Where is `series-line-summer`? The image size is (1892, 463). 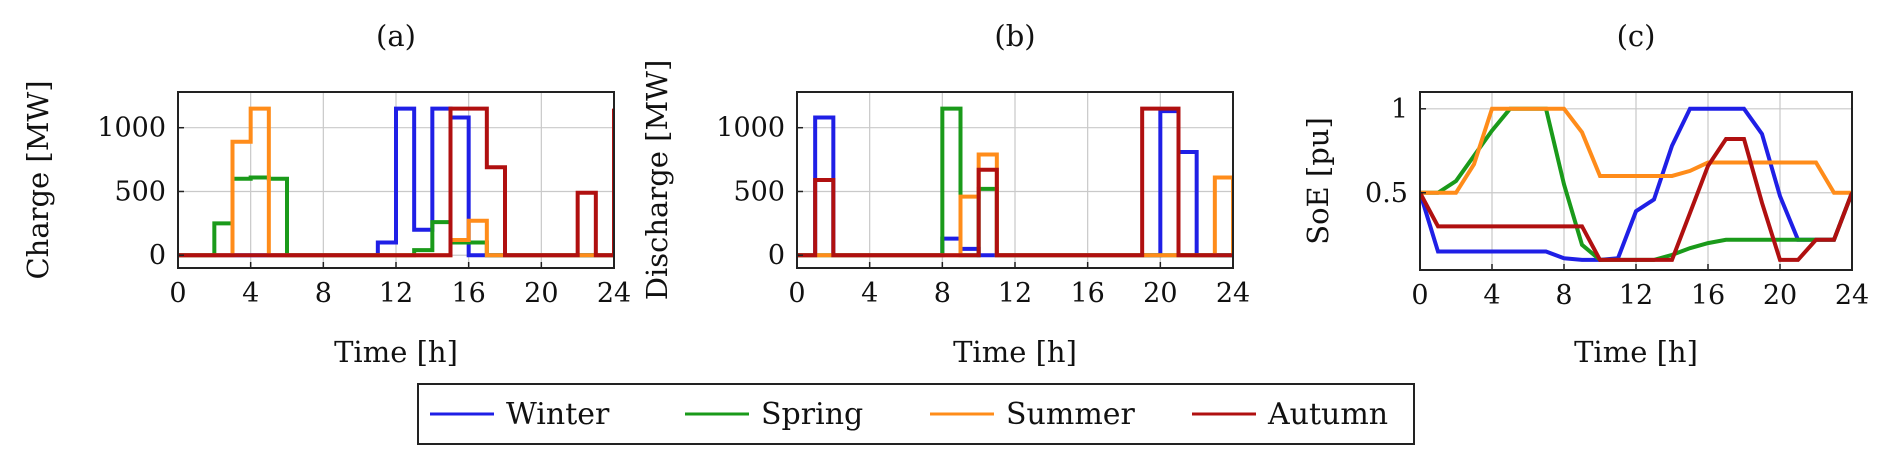 series-line-summer is located at coordinates (1636, 150).